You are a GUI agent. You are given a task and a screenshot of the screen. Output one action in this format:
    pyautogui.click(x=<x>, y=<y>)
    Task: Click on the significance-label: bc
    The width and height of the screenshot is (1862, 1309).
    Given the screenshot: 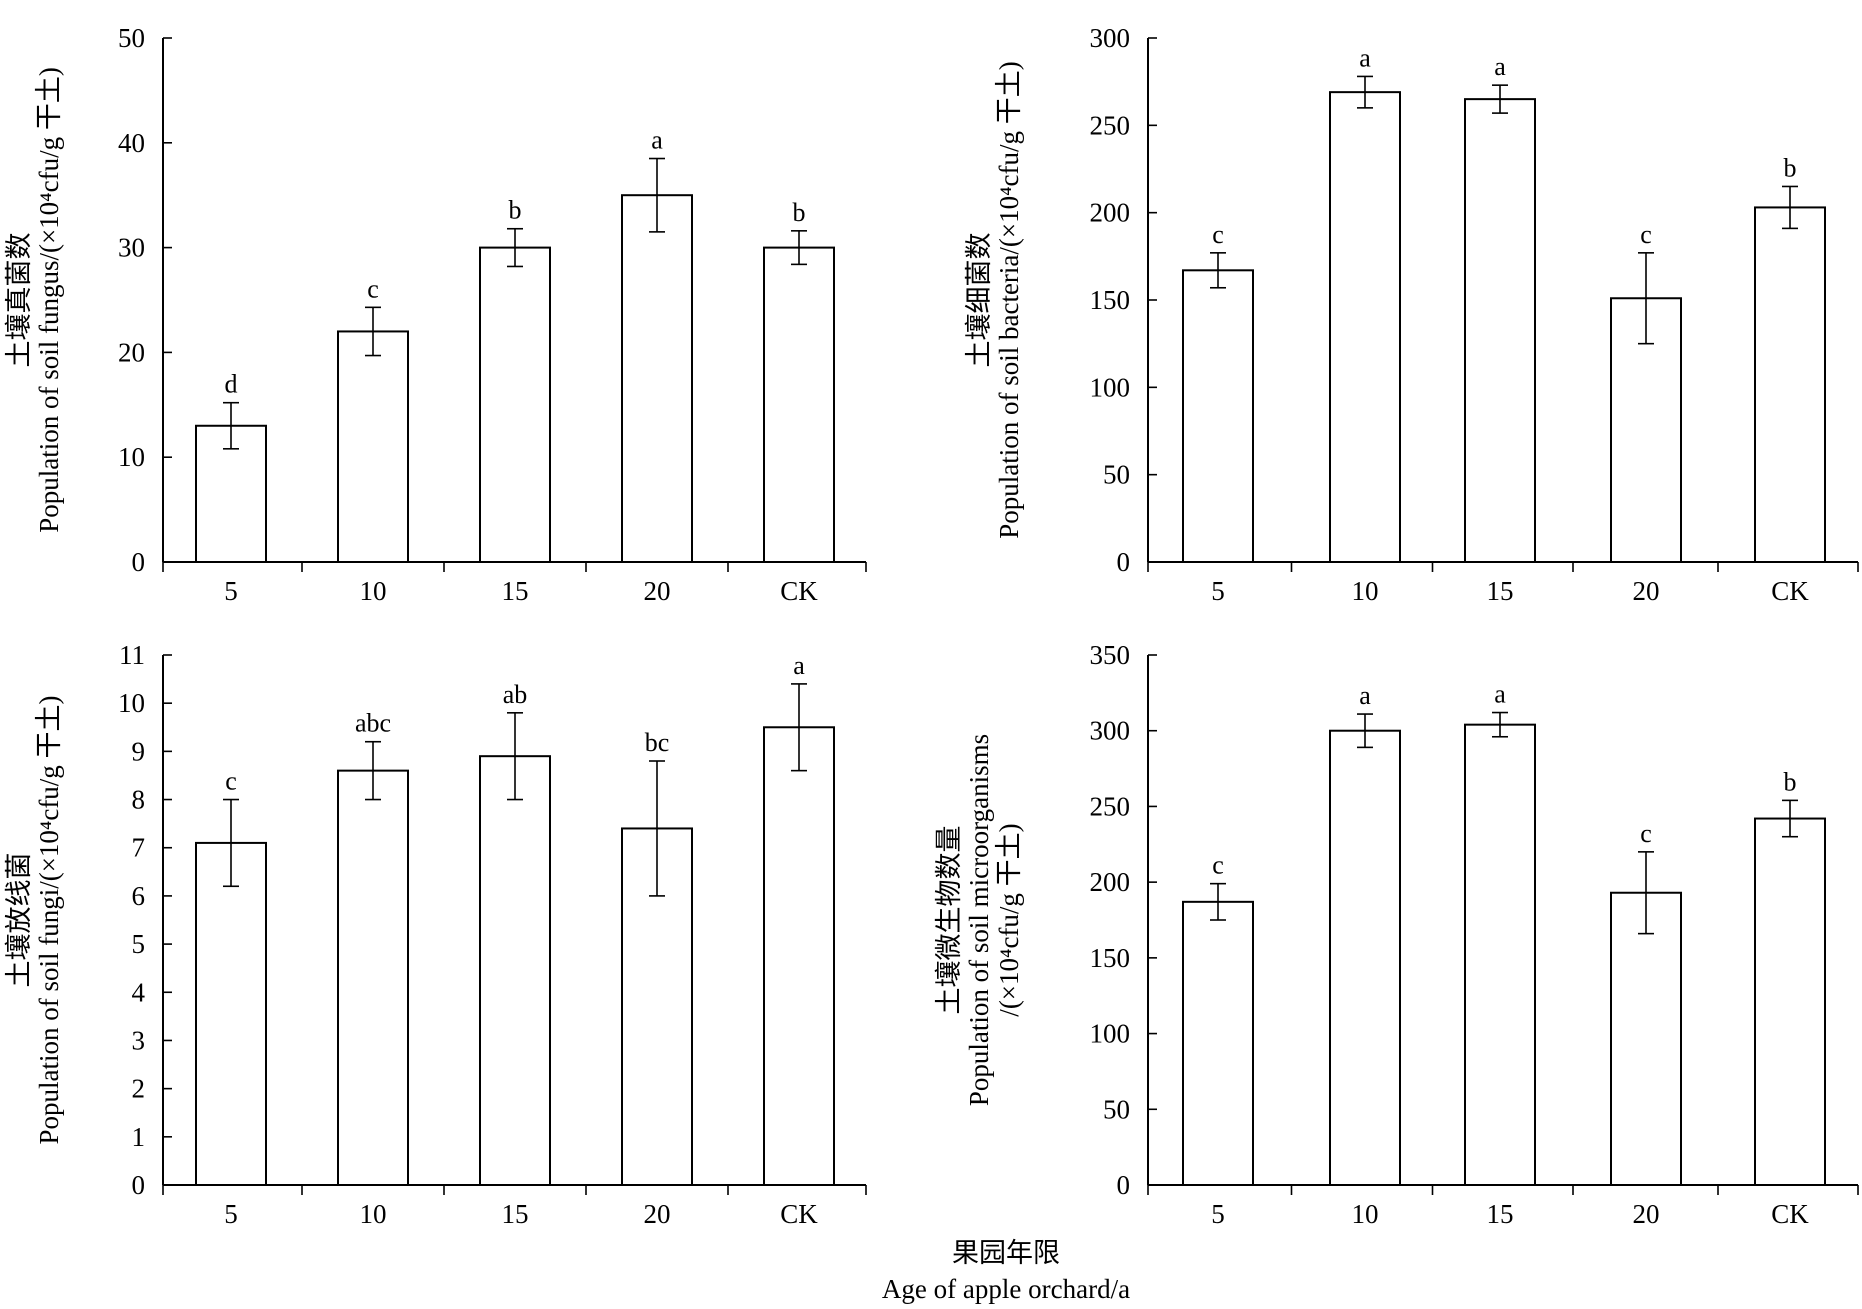 What is the action you would take?
    pyautogui.click(x=657, y=742)
    